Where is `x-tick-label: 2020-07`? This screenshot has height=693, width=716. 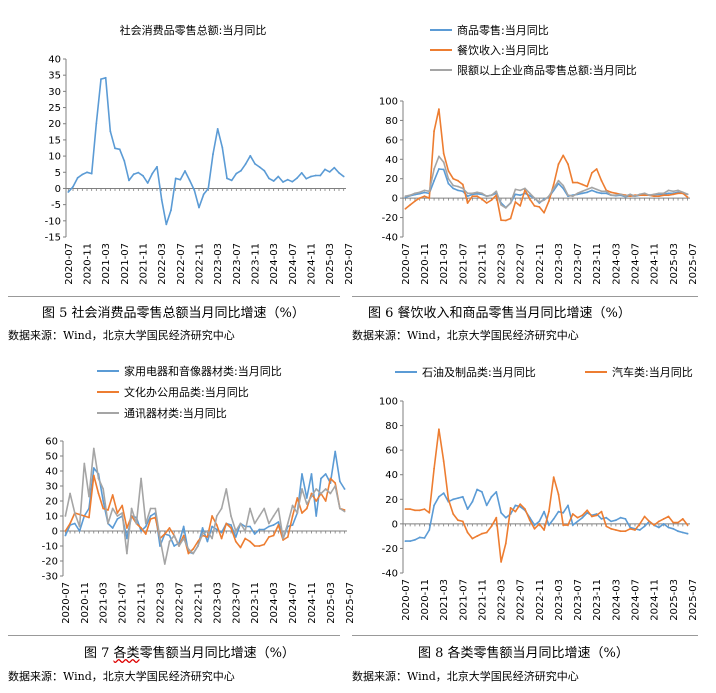
x-tick-label: 2020-07 is located at coordinates (69, 264).